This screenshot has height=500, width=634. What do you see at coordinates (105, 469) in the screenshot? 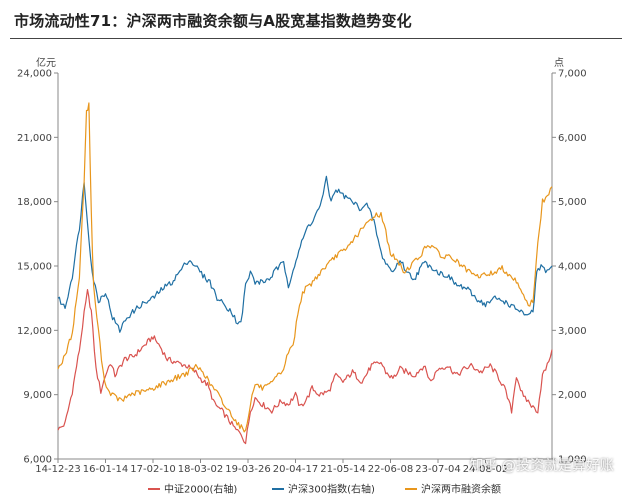
I see `x-tick-label: 16-01-14` at bounding box center [105, 469].